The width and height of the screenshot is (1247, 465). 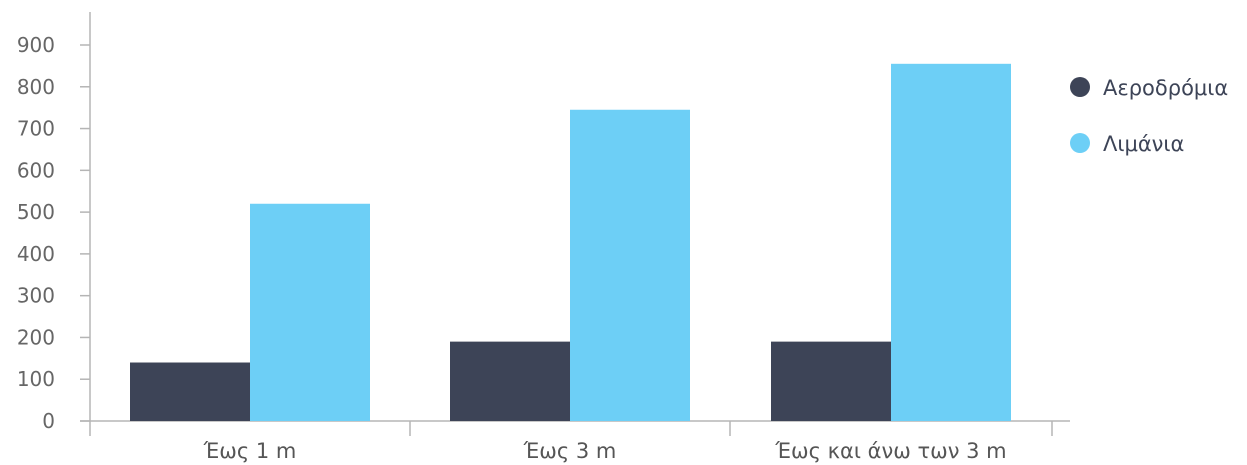 I want to click on legend-label-0: Αεροδρόμια, so click(x=1165, y=88).